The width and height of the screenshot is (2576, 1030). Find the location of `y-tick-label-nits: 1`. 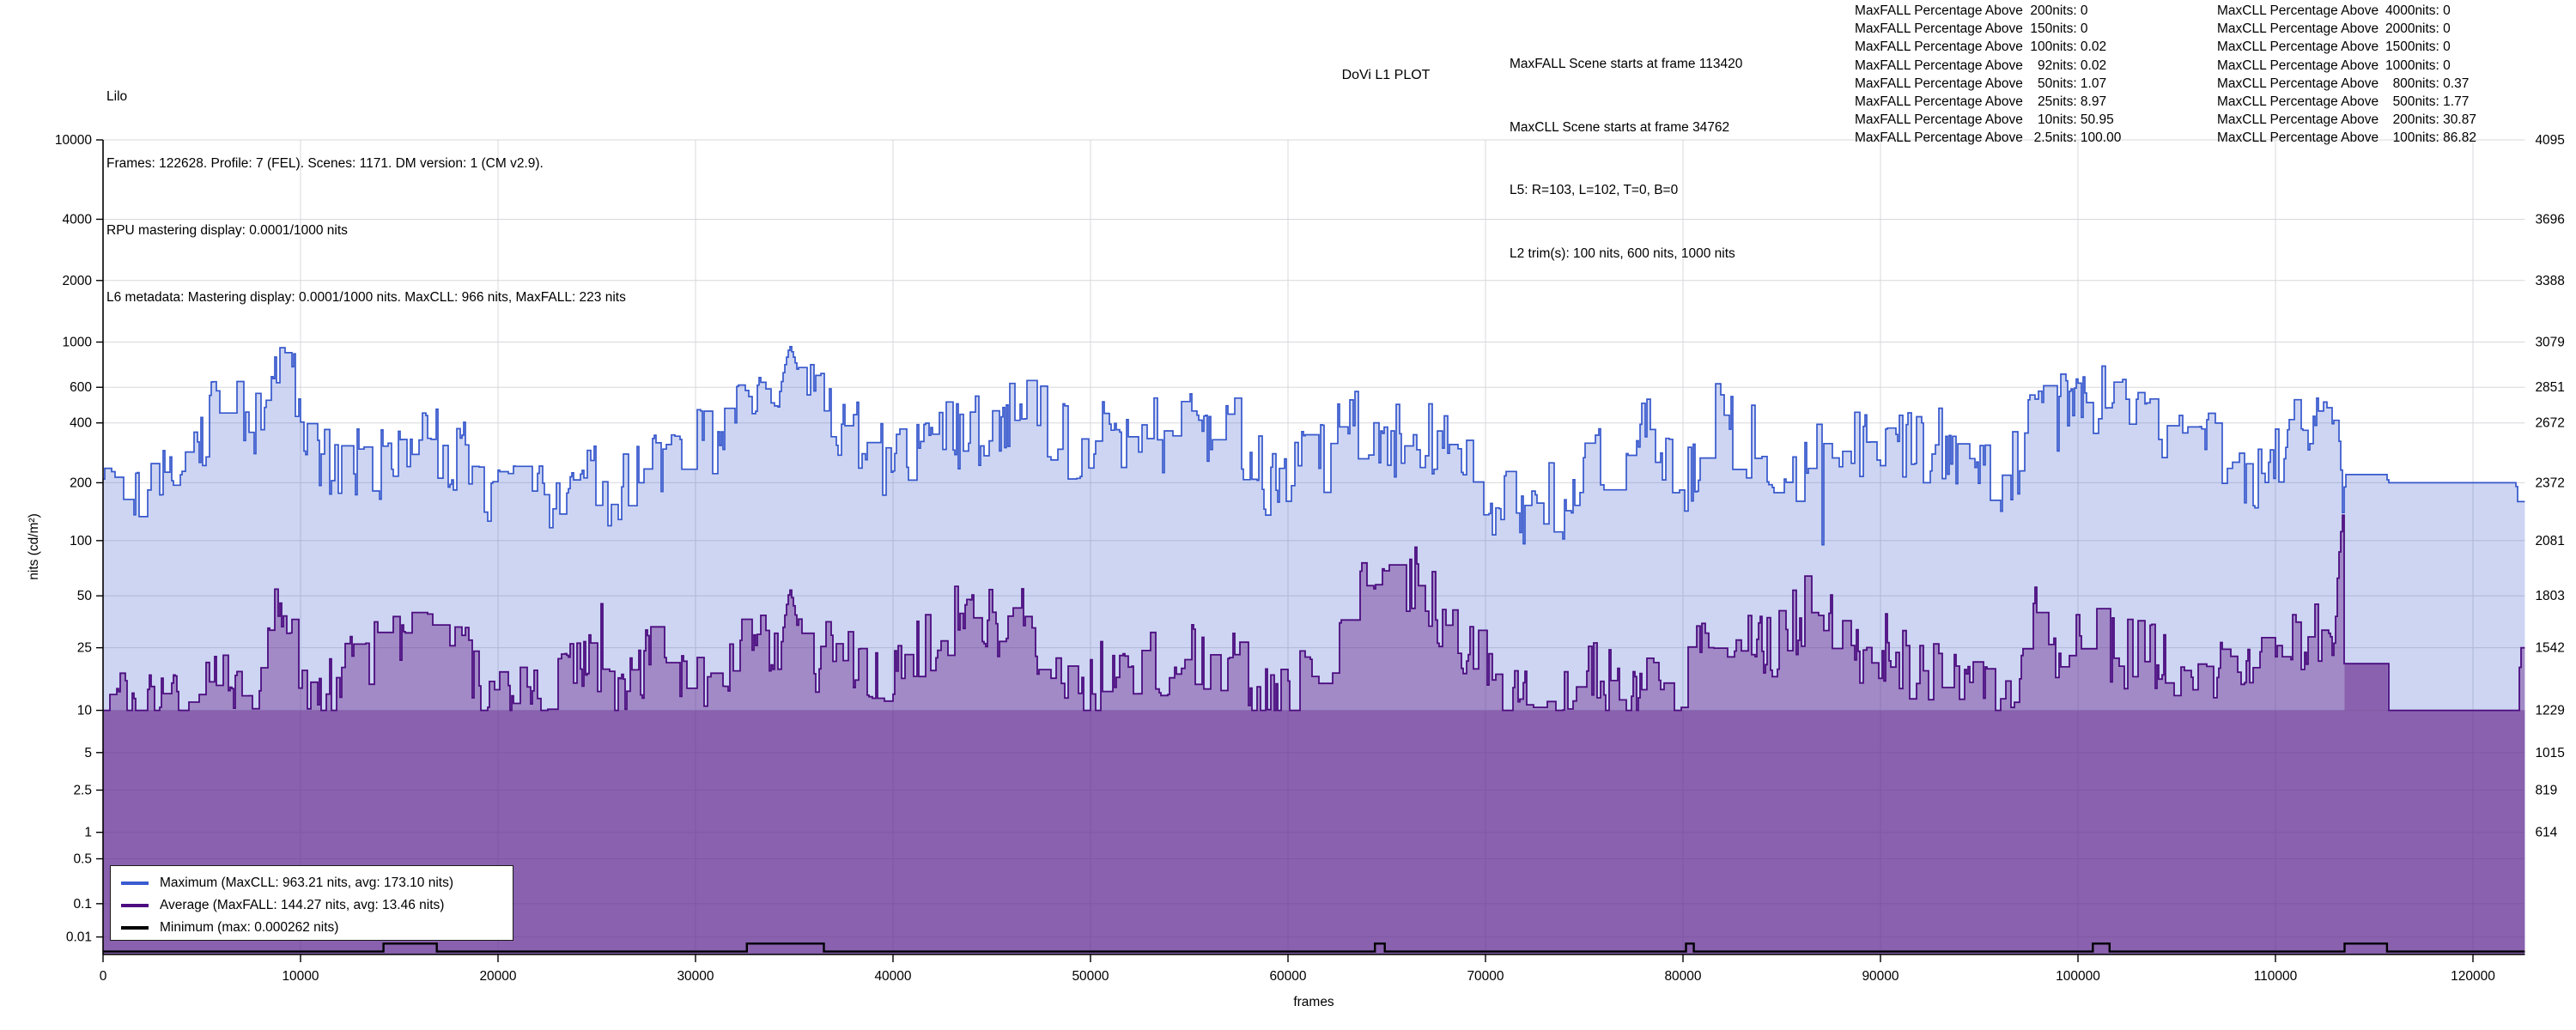

y-tick-label-nits: 1 is located at coordinates (88, 833).